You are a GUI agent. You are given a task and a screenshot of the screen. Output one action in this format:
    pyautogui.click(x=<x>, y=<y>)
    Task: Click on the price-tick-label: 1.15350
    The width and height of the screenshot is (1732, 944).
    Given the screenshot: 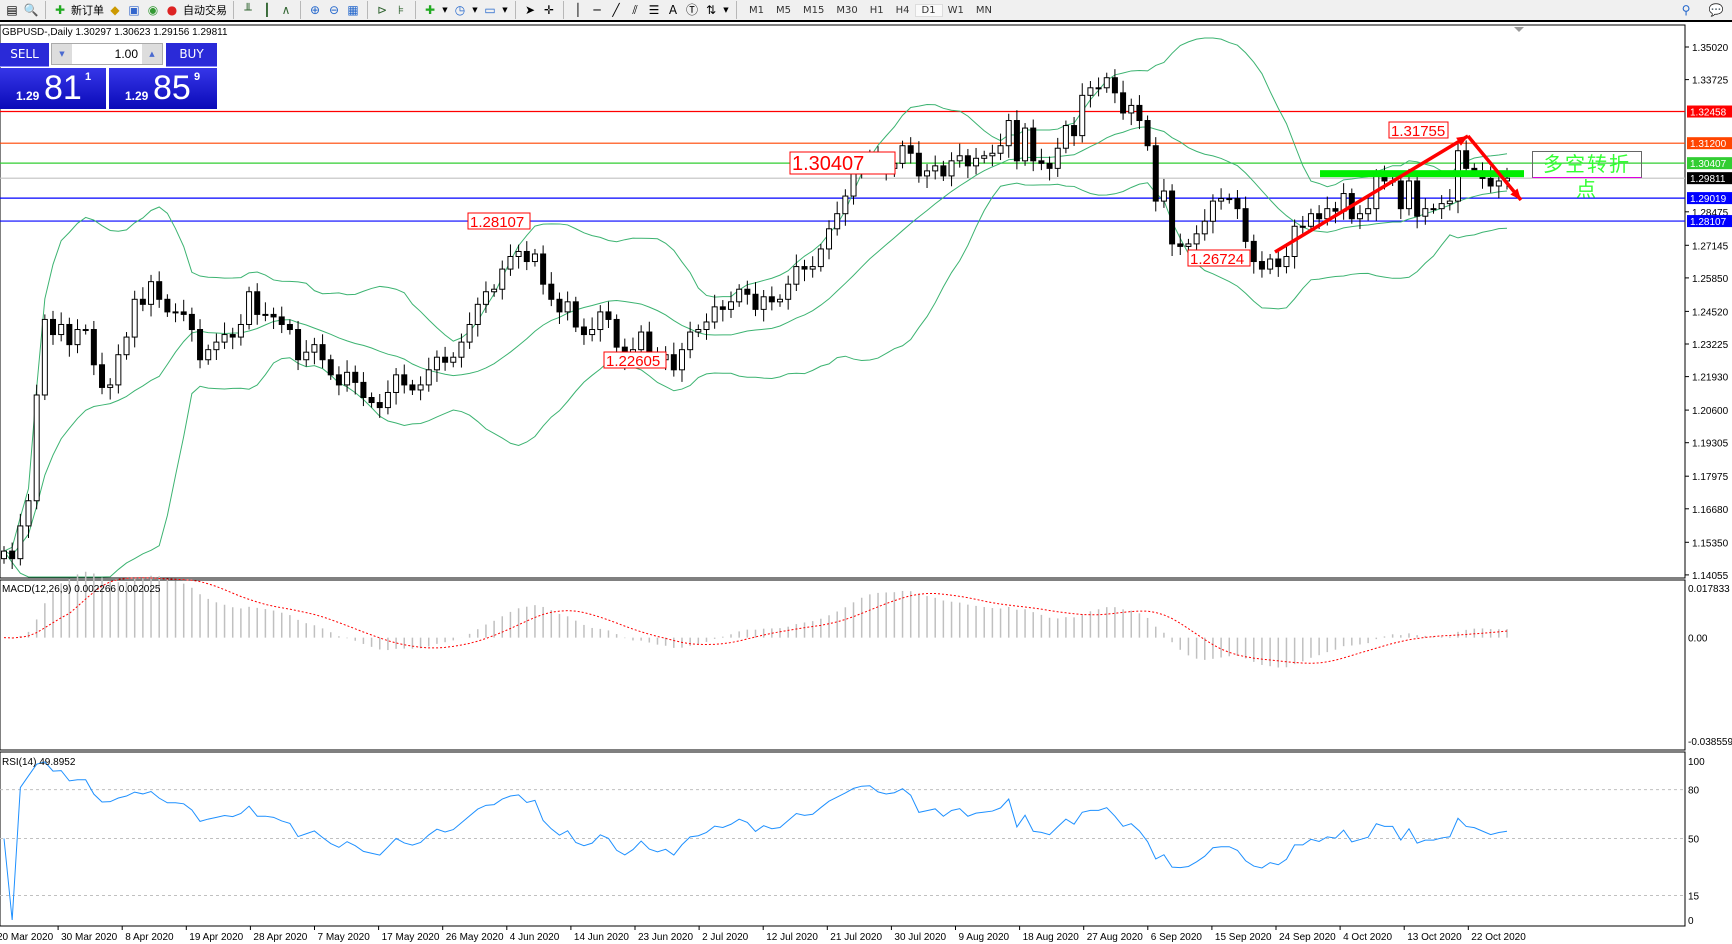 What is the action you would take?
    pyautogui.click(x=1710, y=543)
    